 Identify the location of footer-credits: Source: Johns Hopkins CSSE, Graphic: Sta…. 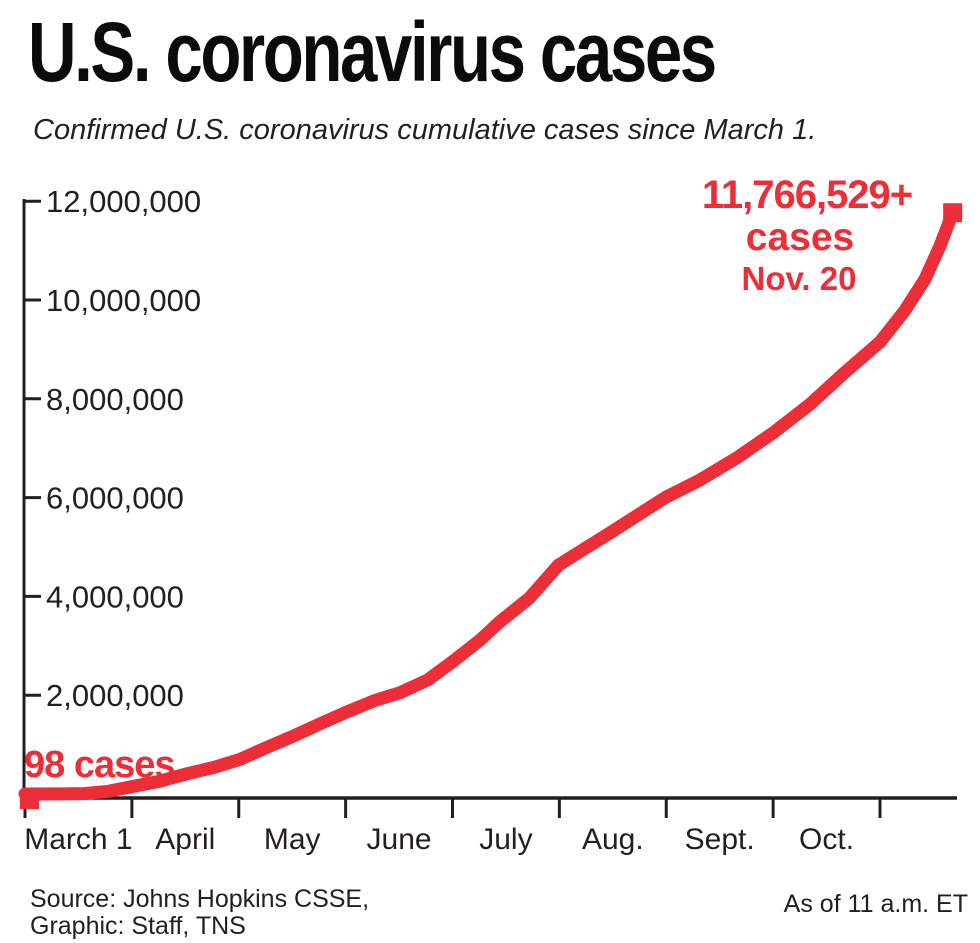
(199, 913).